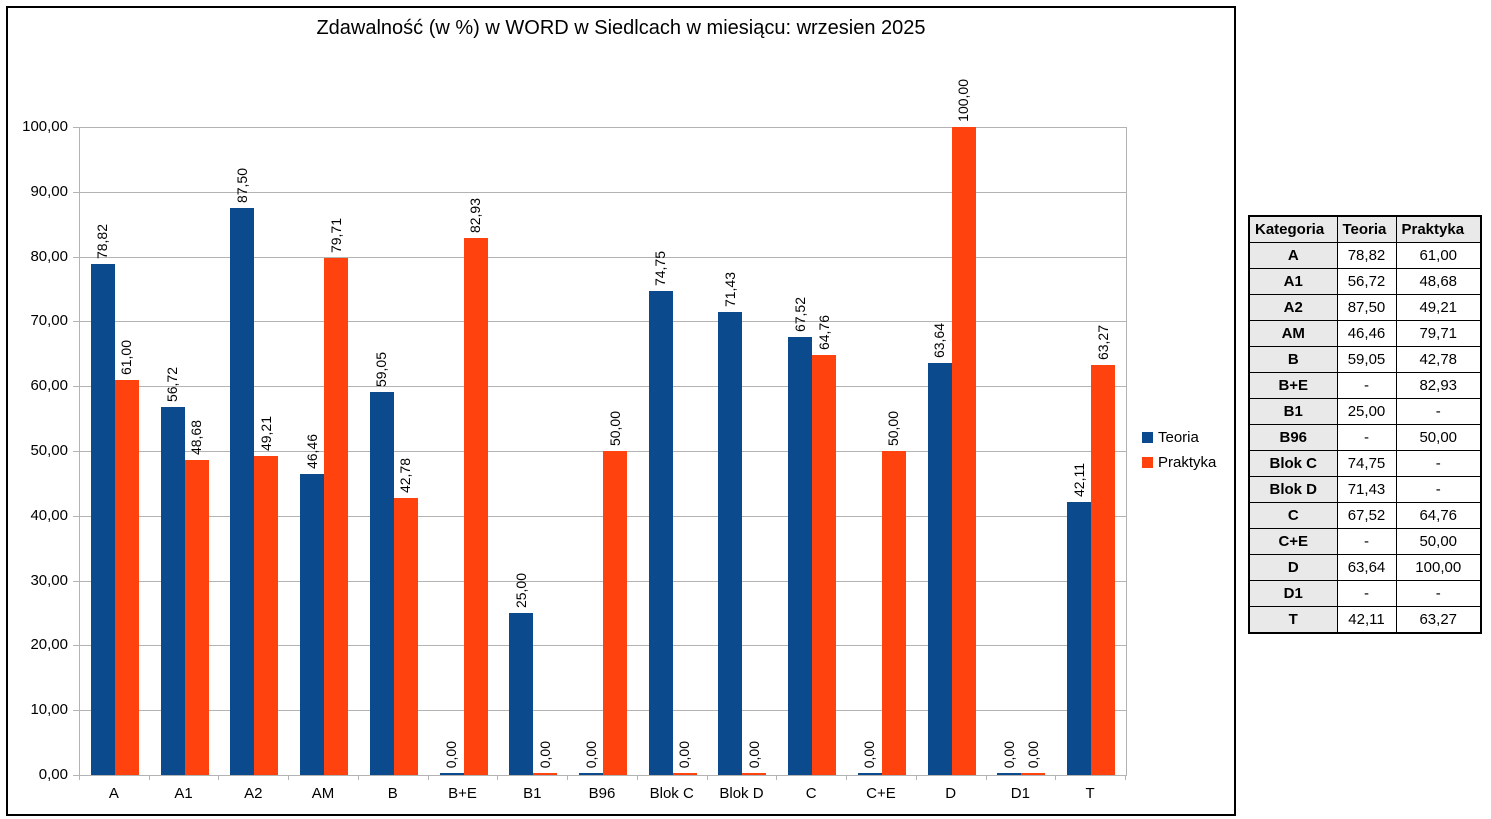  I want to click on table-value-cell: 25,00, so click(1366, 411).